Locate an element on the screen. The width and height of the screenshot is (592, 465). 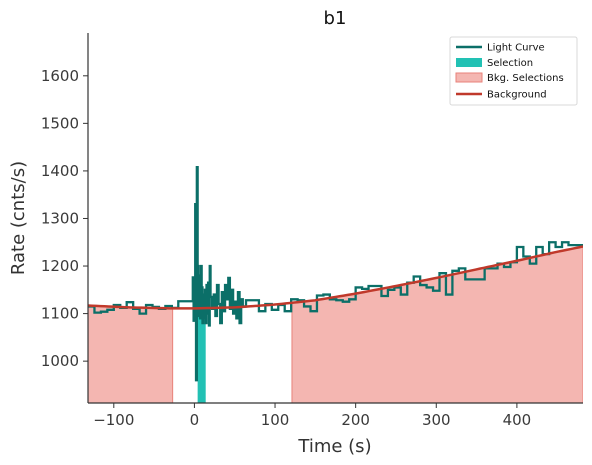
x-ticks: −100 0 100 200 300 400 is located at coordinates (312, 416).